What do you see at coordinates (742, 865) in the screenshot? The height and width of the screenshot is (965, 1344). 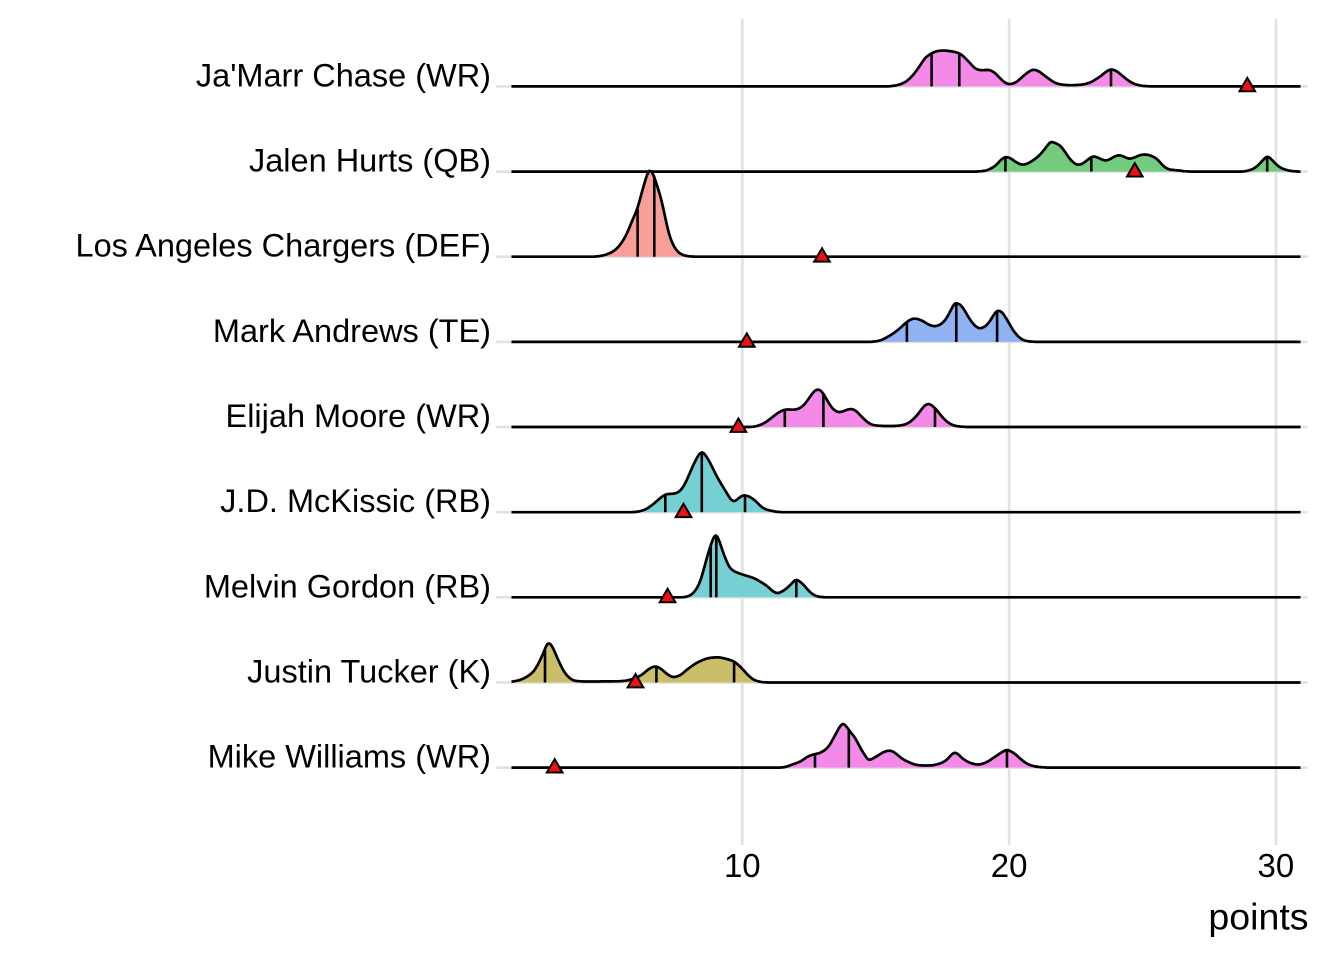 I see `svg-text: 10` at bounding box center [742, 865].